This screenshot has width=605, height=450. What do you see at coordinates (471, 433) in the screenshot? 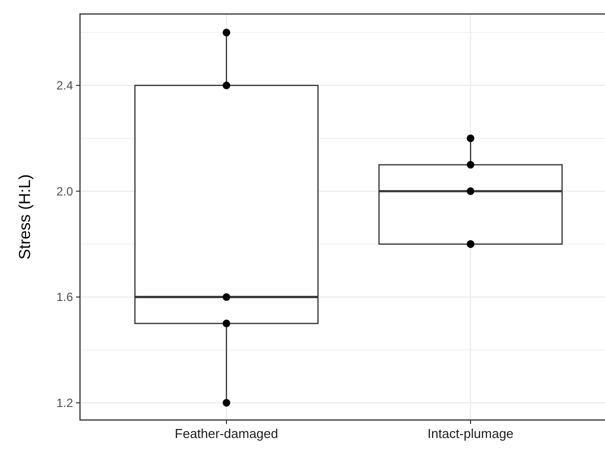
I see `x-tick-label: Intact-plumage` at bounding box center [471, 433].